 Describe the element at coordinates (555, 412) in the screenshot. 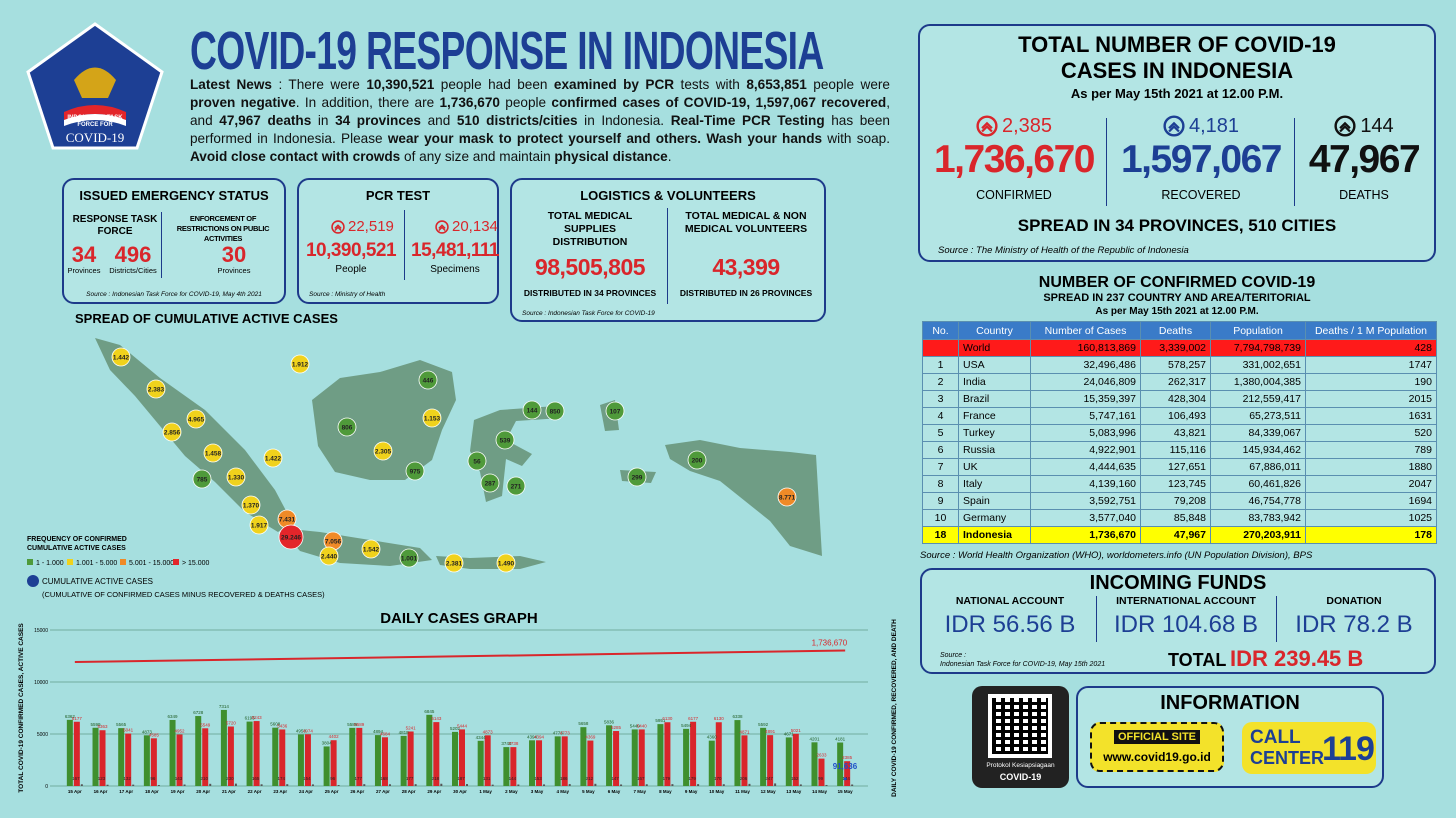

I see `marker-label: 850` at that location.